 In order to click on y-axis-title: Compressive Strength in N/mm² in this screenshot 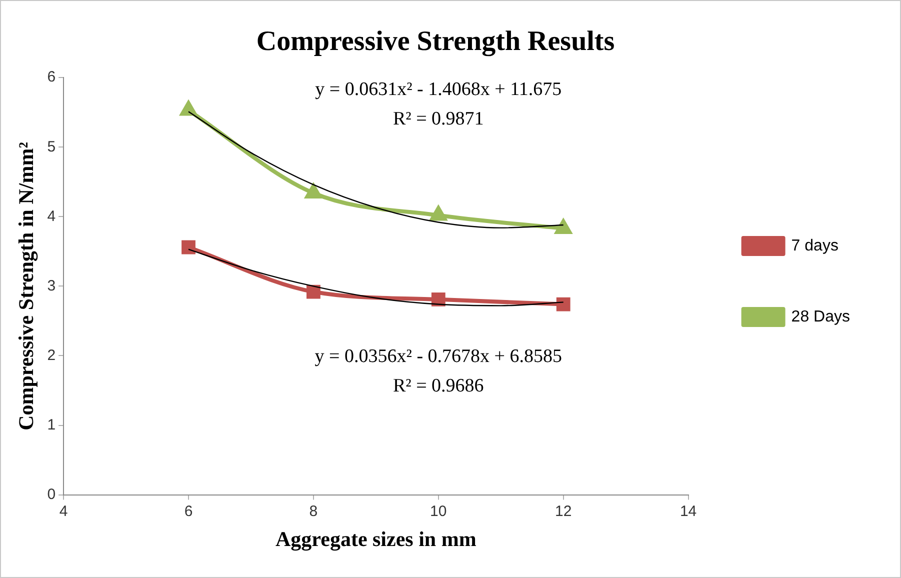, I will do `click(26, 286)`.